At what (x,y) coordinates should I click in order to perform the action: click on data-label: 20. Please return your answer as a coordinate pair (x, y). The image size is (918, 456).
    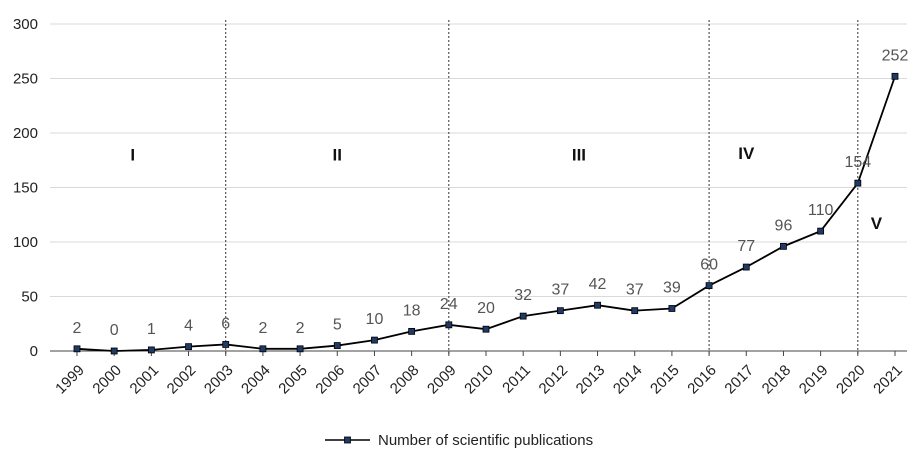
    Looking at the image, I should click on (486, 308).